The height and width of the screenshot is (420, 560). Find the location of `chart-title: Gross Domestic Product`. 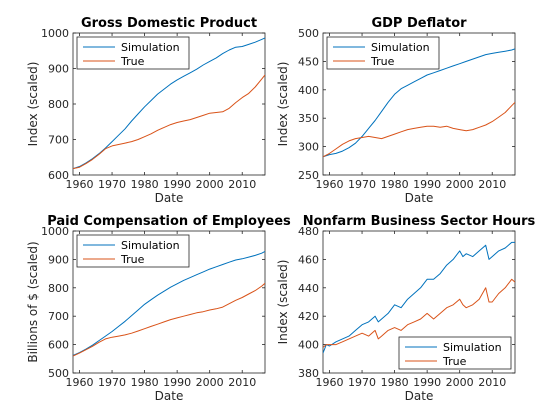

chart-title: Gross Domestic Product is located at coordinates (169, 23).